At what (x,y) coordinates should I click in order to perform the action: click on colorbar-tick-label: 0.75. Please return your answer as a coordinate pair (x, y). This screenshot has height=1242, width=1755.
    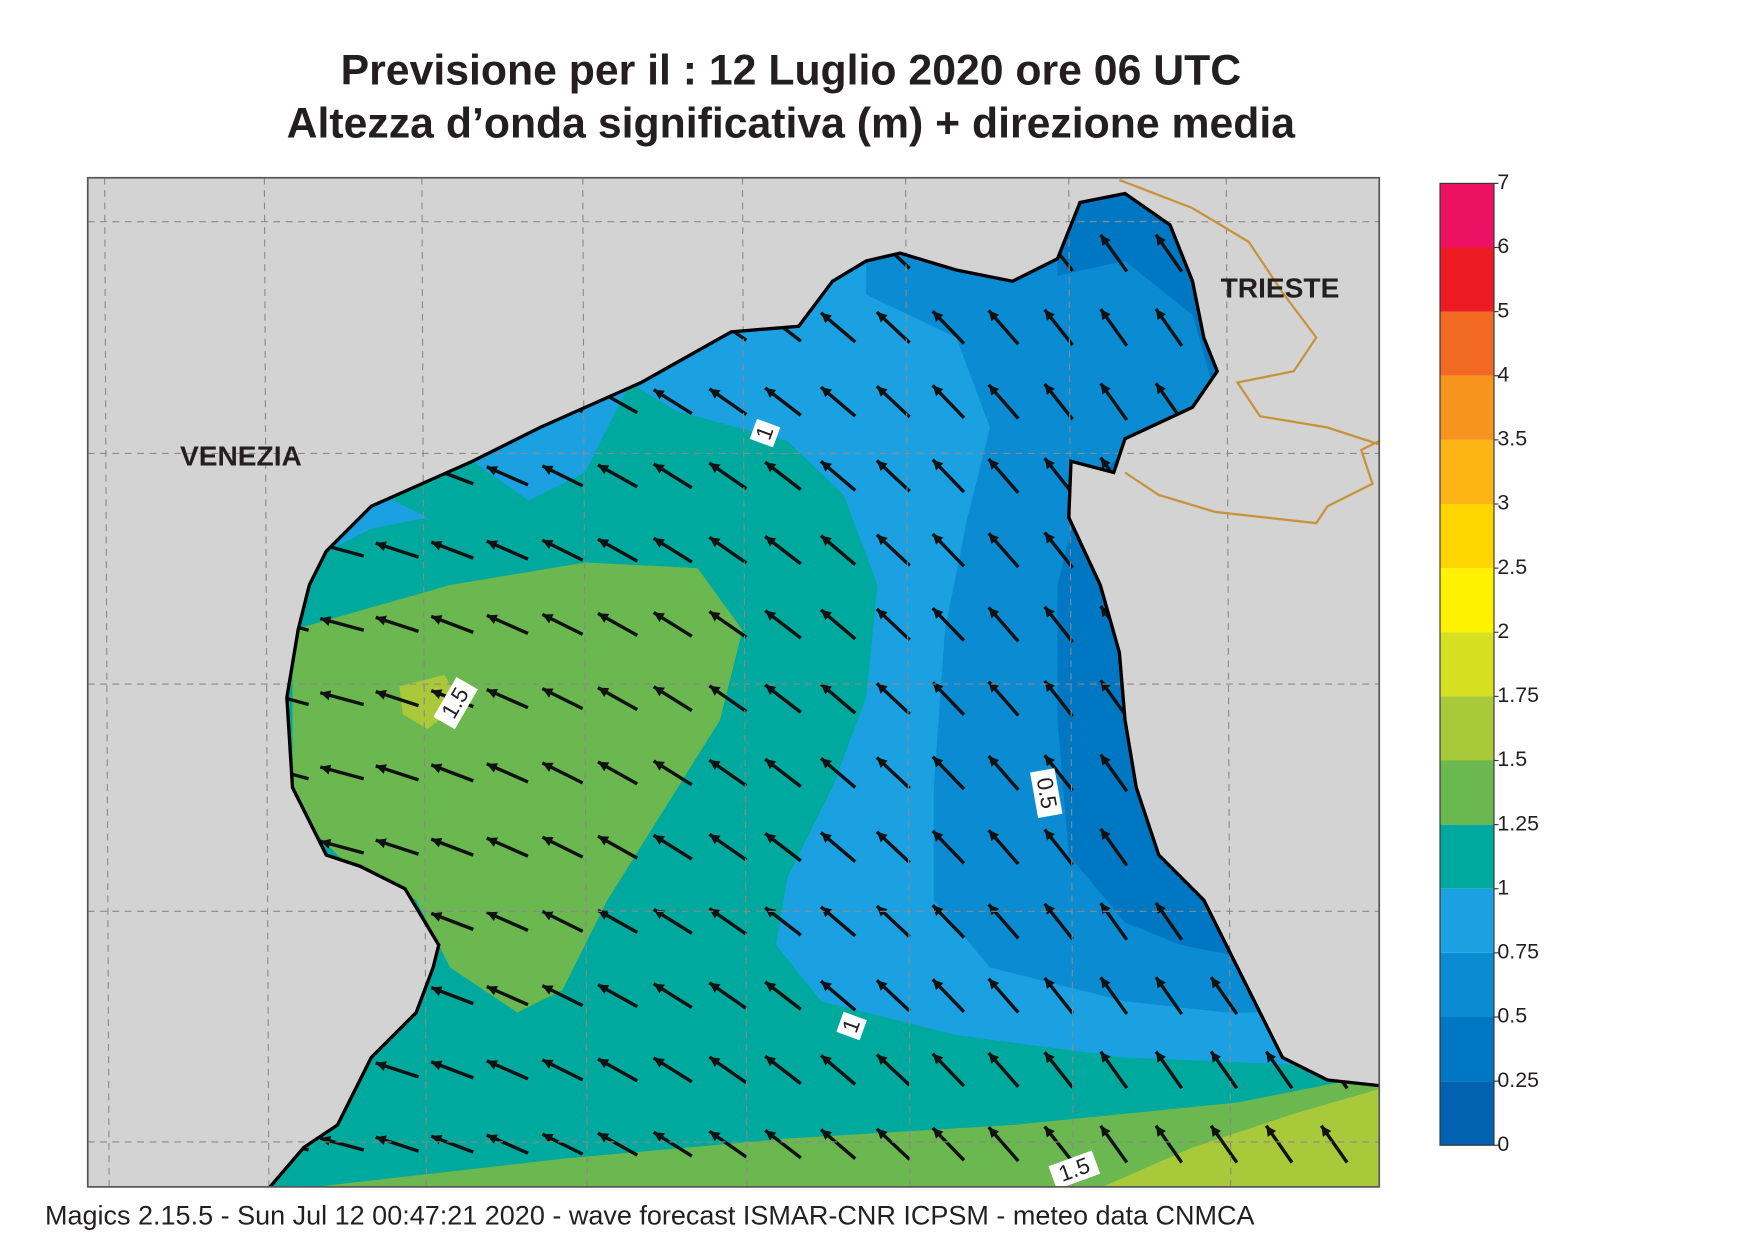
    Looking at the image, I should click on (1518, 952).